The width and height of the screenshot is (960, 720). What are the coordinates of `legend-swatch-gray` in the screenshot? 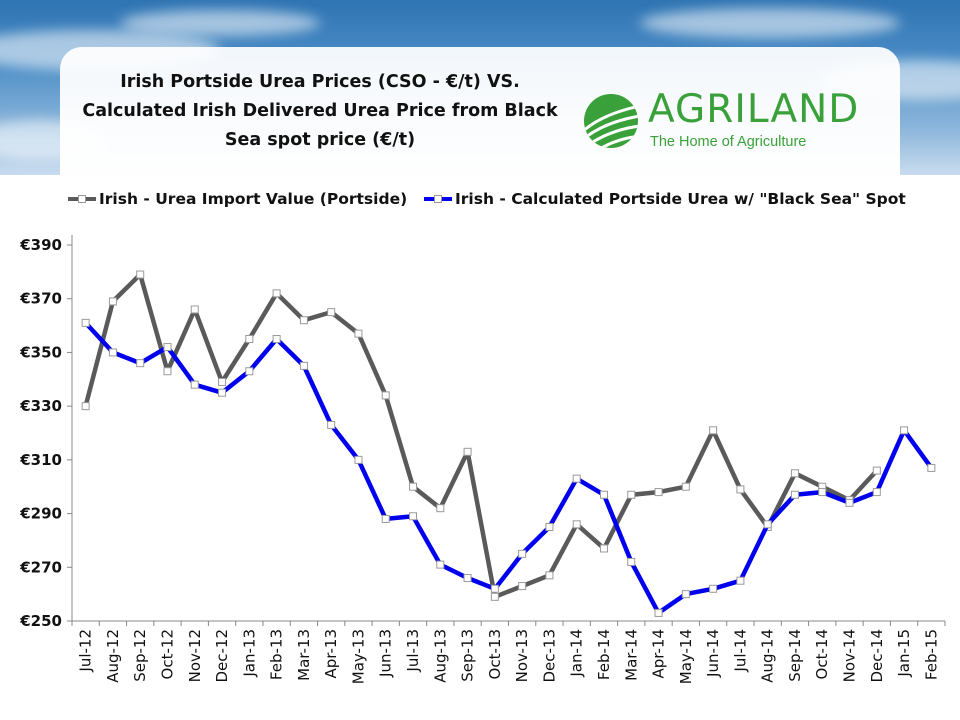 It's located at (82, 199).